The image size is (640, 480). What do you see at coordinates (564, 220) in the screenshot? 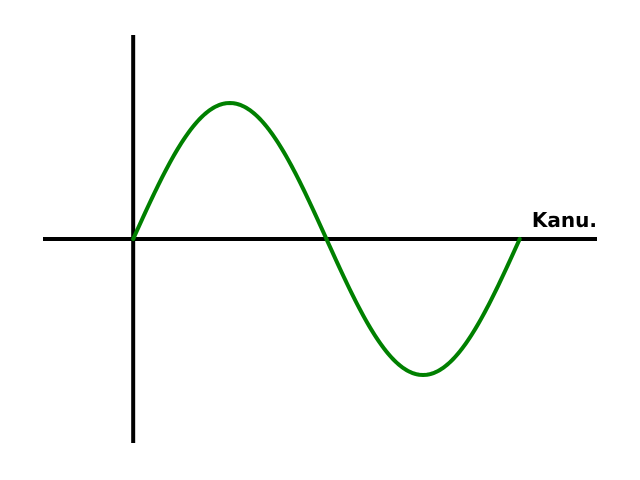
I see `x-axis-label: Kanu.` at bounding box center [564, 220].